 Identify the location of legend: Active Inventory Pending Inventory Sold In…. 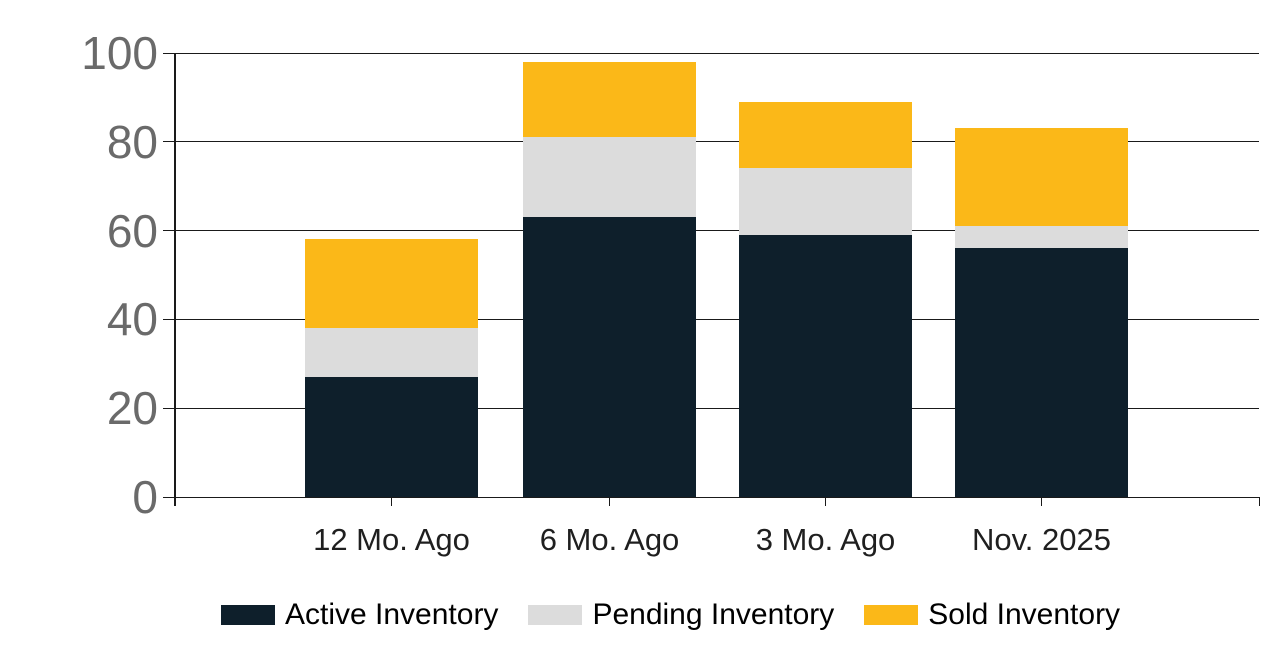
(670, 615).